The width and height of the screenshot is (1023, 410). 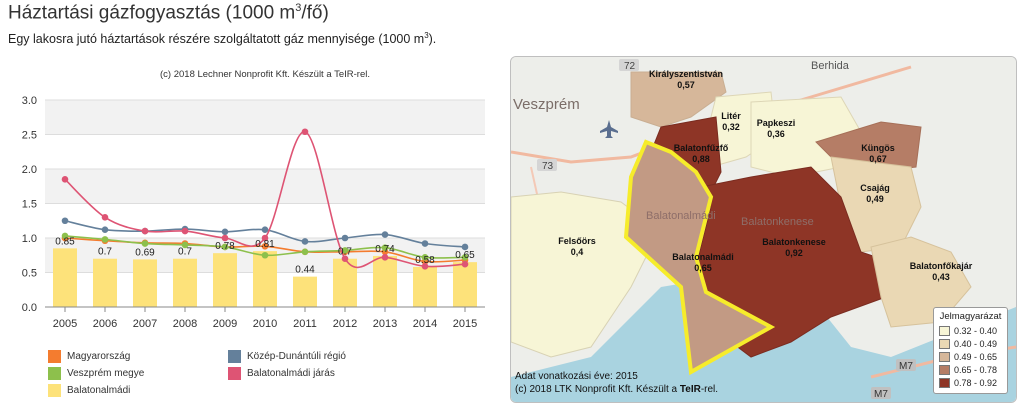 I want to click on bar-data-label: 0.44, so click(x=305, y=270).